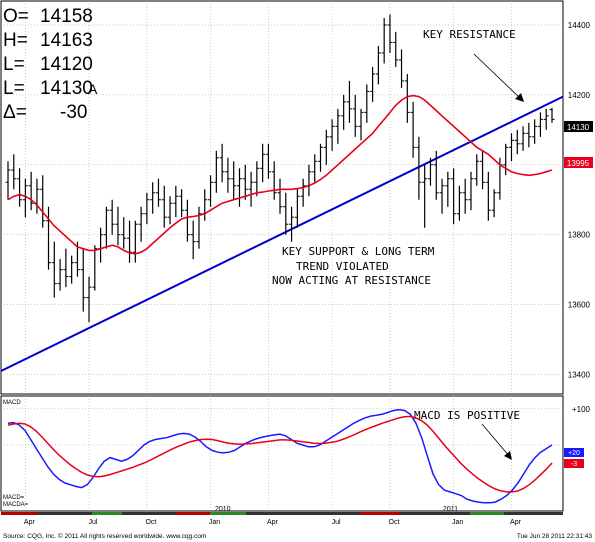 This screenshot has width=595, height=542. Describe the element at coordinates (66, 64) in the screenshot. I see `low-value: 14120` at that location.